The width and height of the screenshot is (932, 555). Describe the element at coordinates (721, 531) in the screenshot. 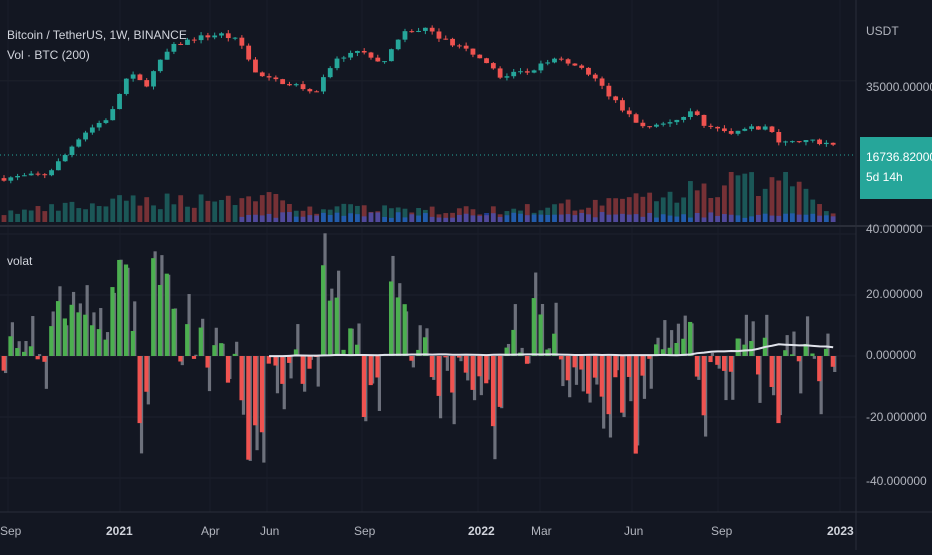

I see `time-tick-label: Sep` at that location.